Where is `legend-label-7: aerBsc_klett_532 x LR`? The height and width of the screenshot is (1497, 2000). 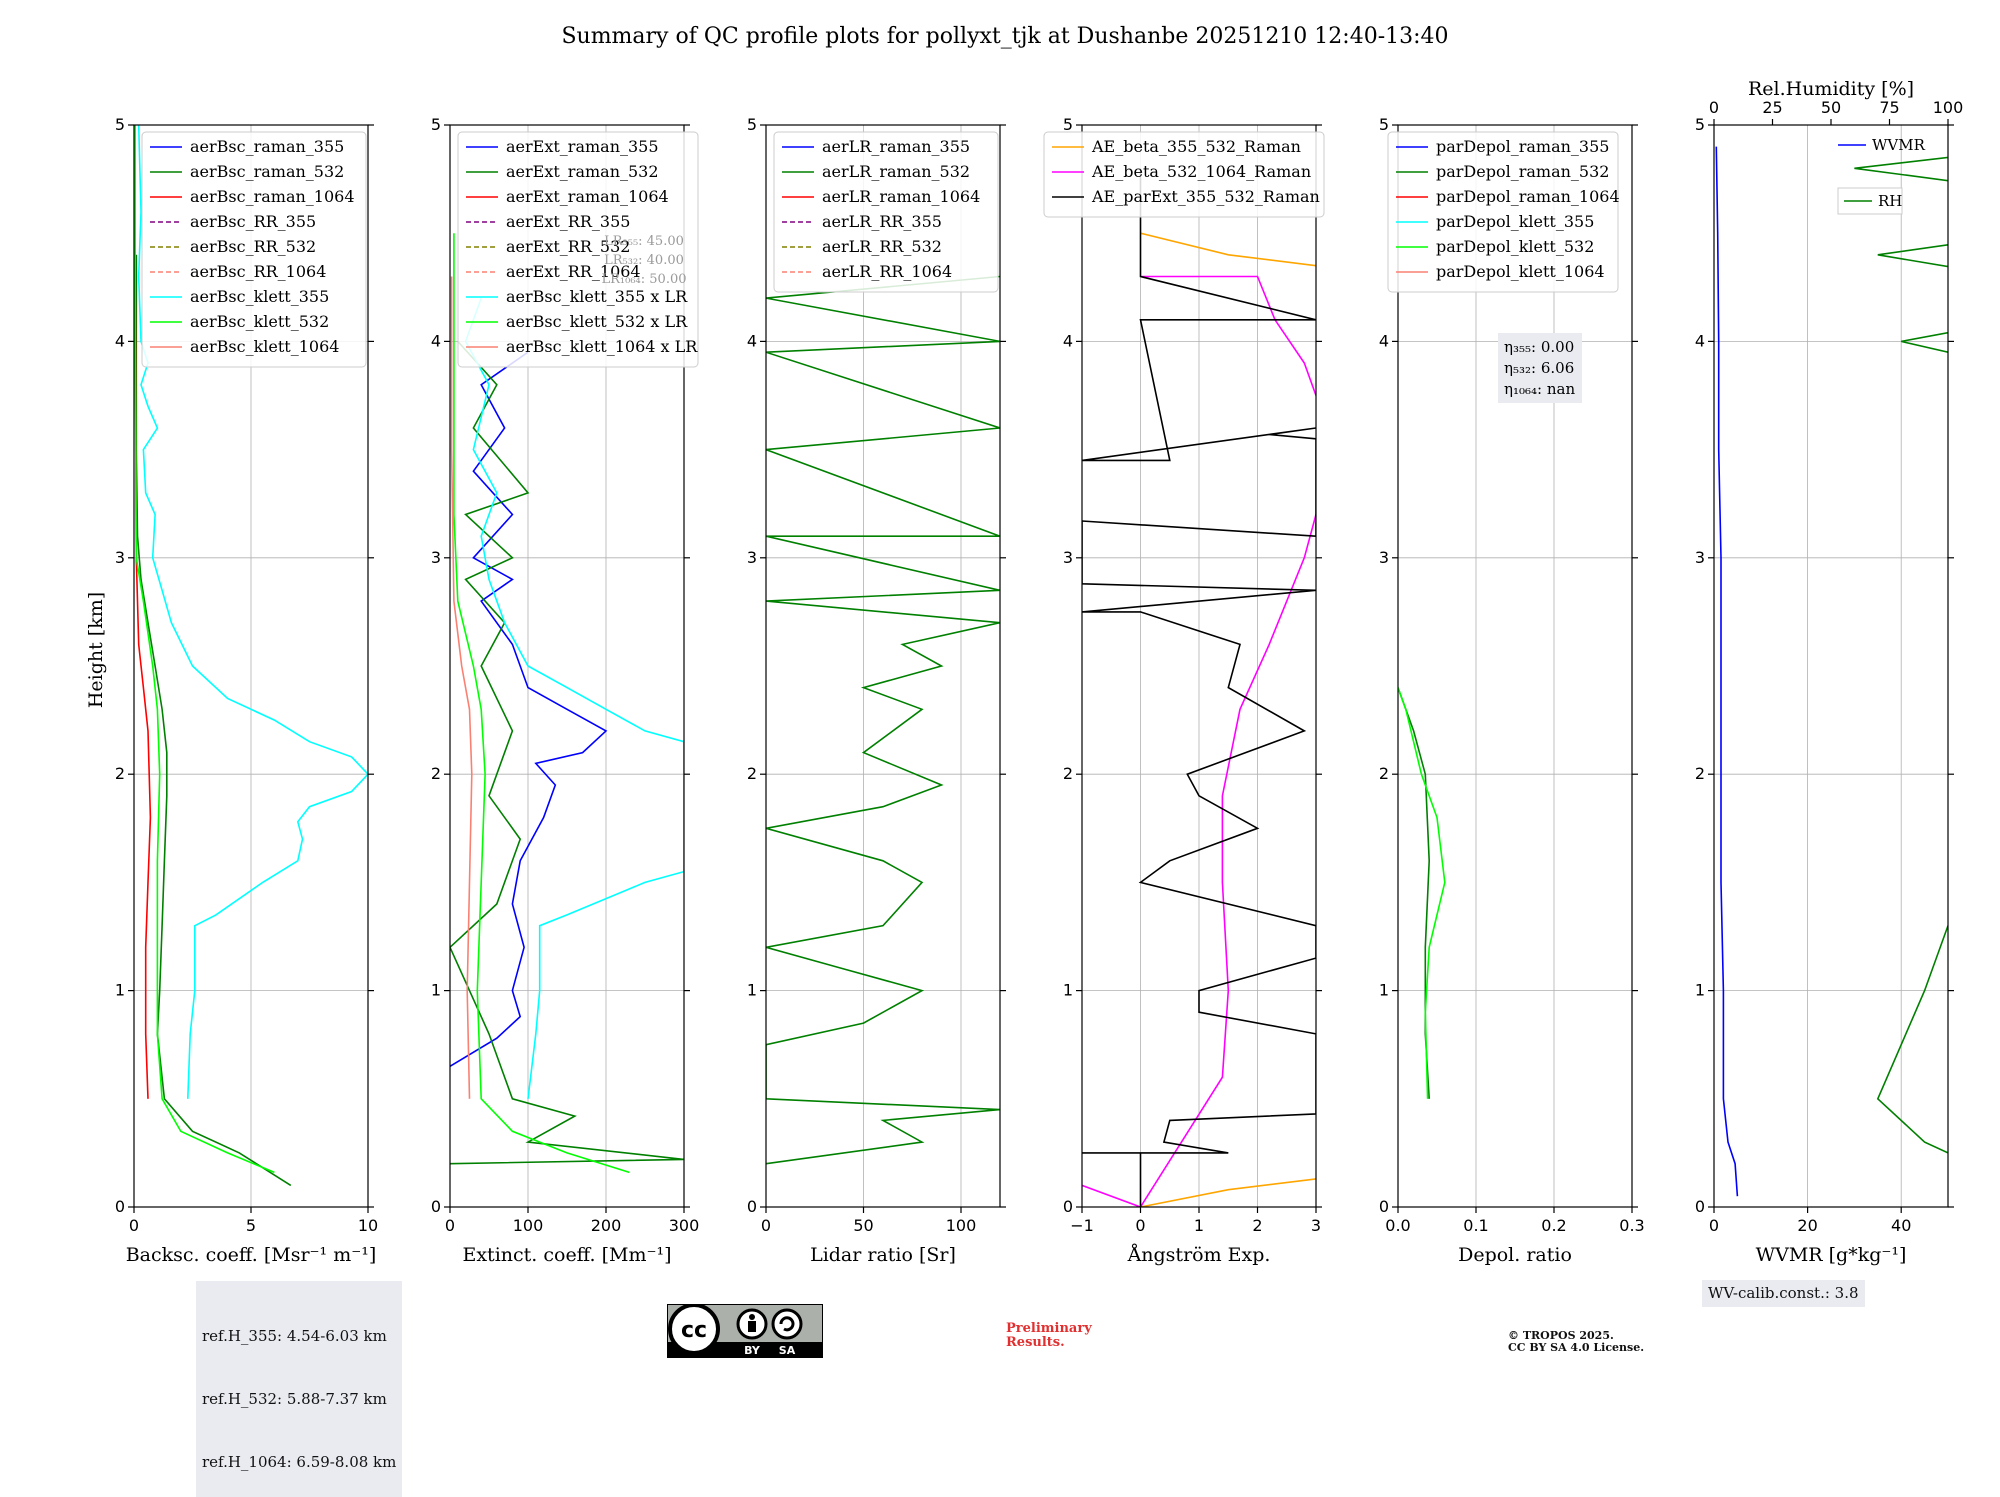 legend-label-7: aerBsc_klett_532 x LR is located at coordinates (597, 321).